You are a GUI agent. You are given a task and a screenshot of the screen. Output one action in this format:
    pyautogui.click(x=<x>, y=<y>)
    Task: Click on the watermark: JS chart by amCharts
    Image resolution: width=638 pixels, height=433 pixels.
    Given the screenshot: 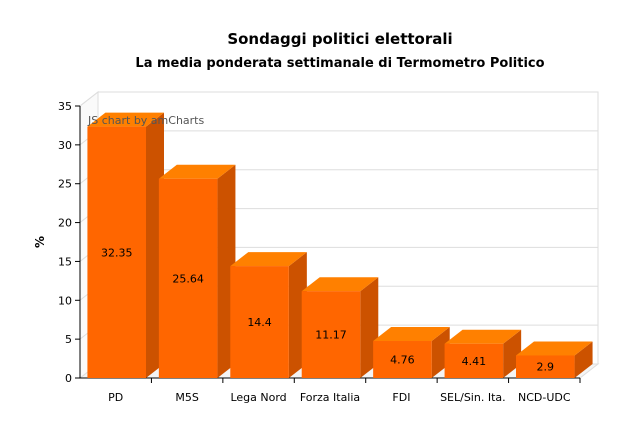 What is the action you would take?
    pyautogui.click(x=145, y=120)
    